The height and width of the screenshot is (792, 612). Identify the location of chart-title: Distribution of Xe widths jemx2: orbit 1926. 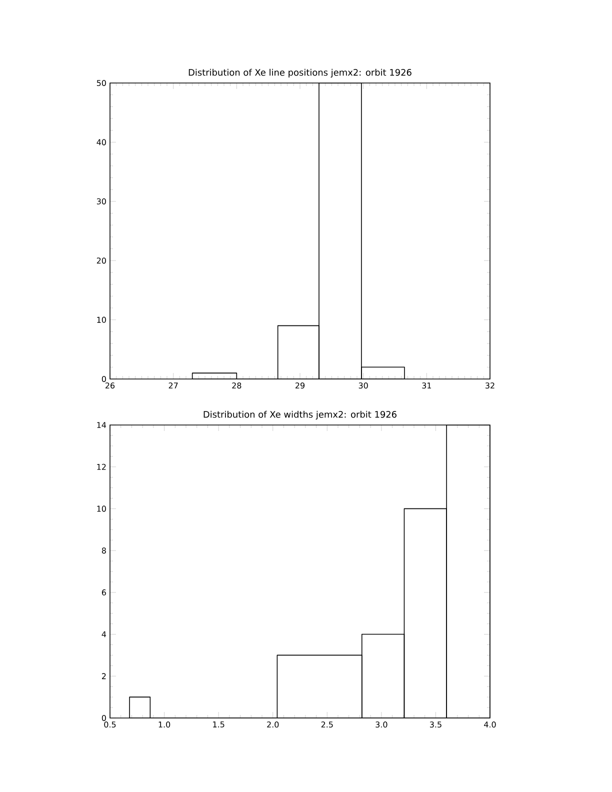
(300, 415).